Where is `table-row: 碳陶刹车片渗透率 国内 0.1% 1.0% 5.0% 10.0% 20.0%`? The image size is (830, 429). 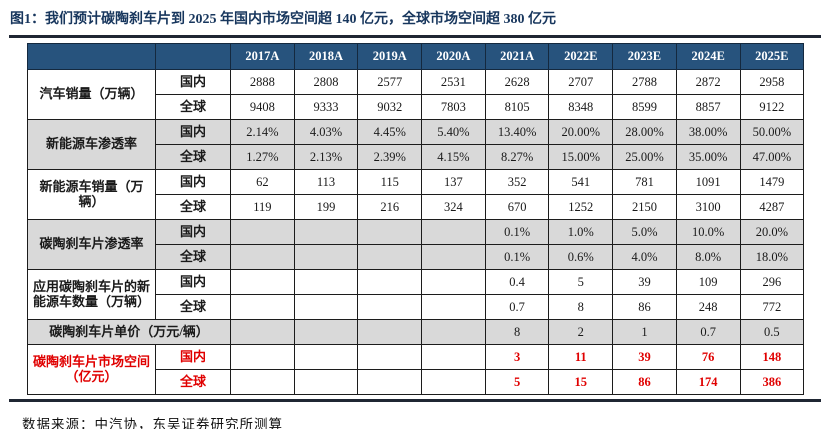 table-row: 碳陶刹车片渗透率 国内 0.1% 1.0% 5.0% 10.0% 20.0% is located at coordinates (416, 244).